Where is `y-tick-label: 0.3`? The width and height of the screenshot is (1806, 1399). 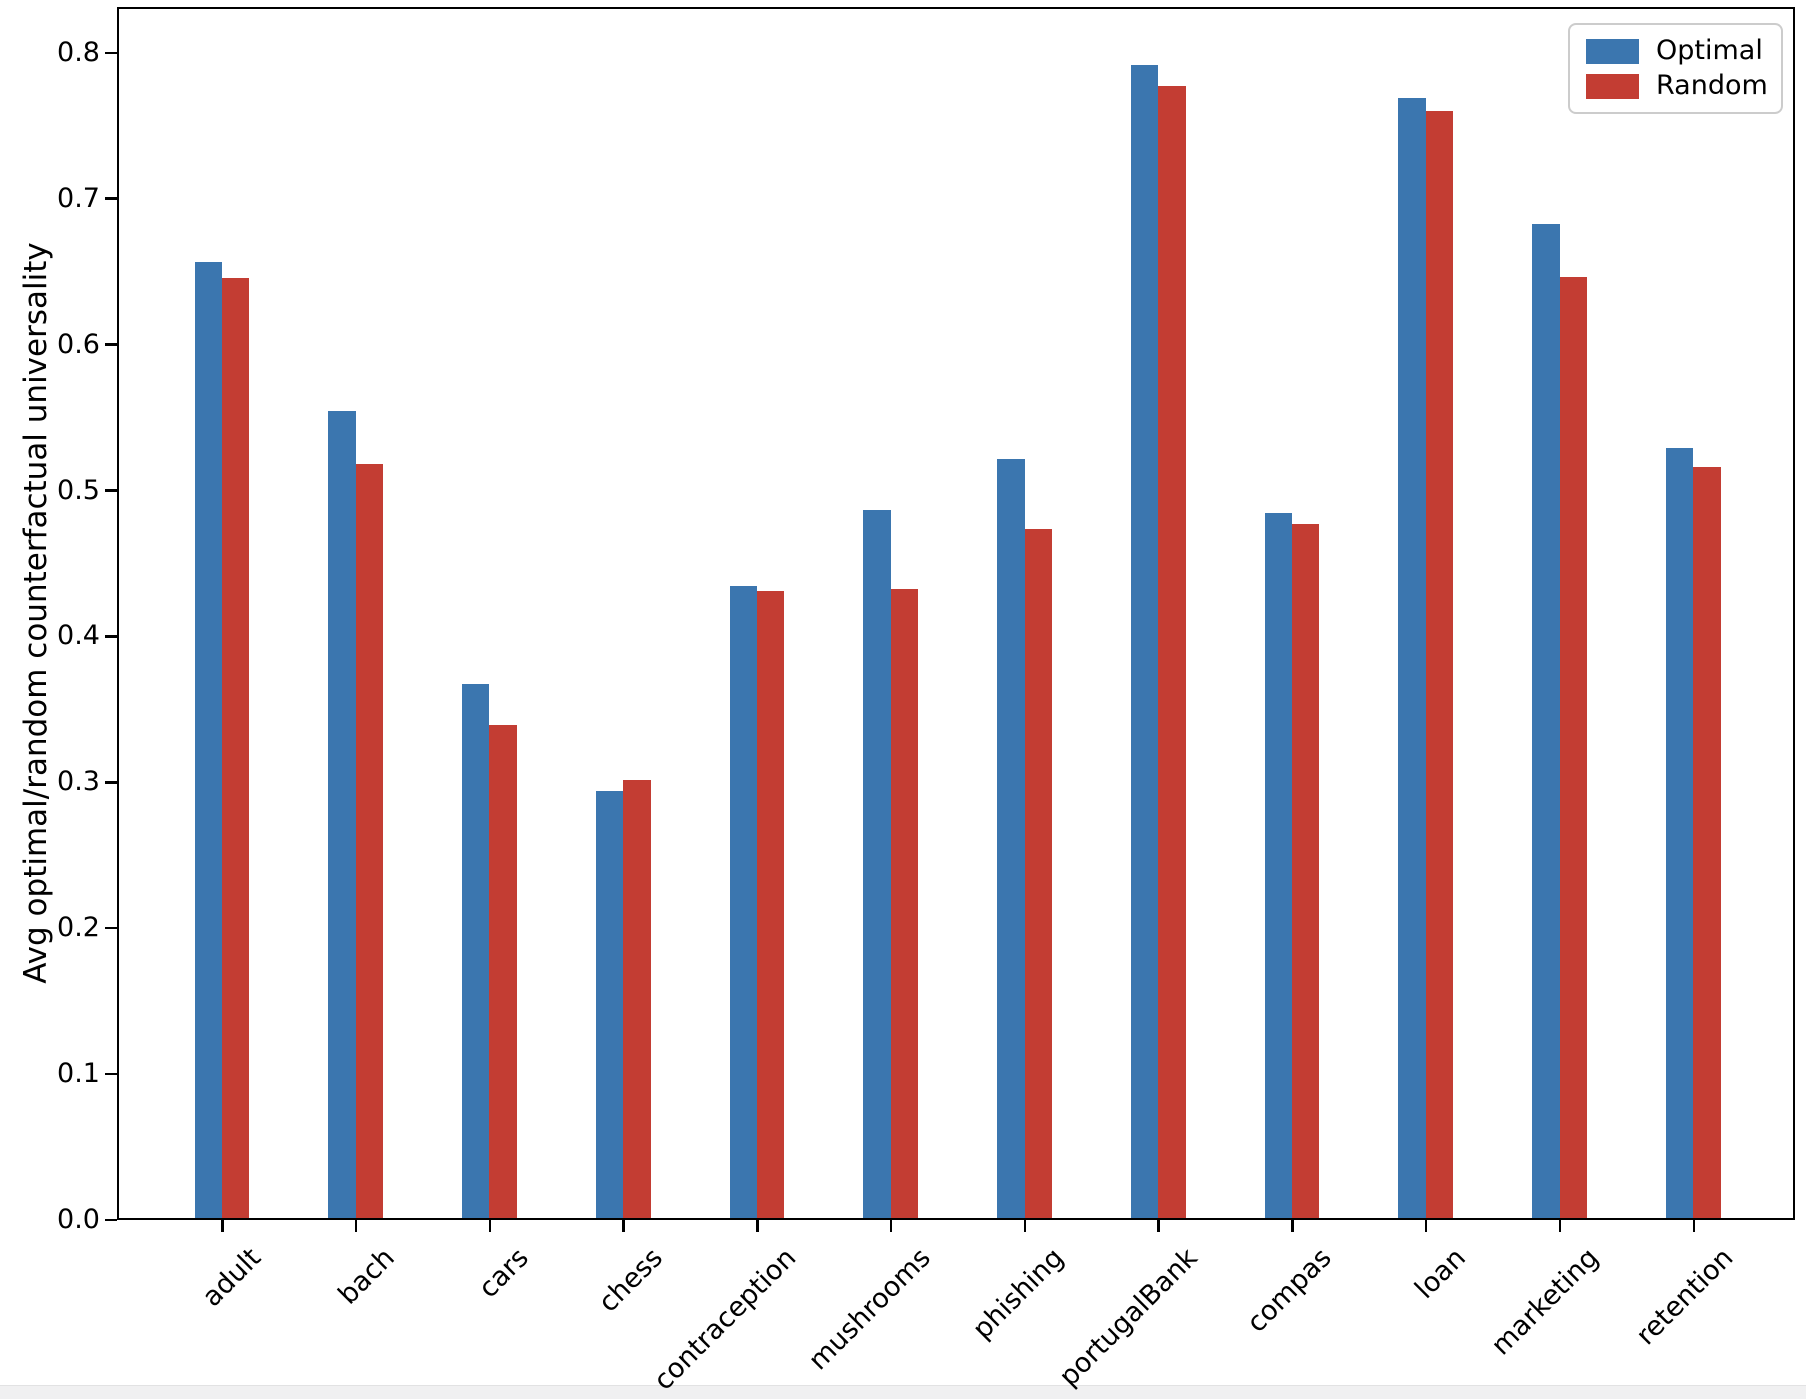
y-tick-label: 0.3 is located at coordinates (78, 782).